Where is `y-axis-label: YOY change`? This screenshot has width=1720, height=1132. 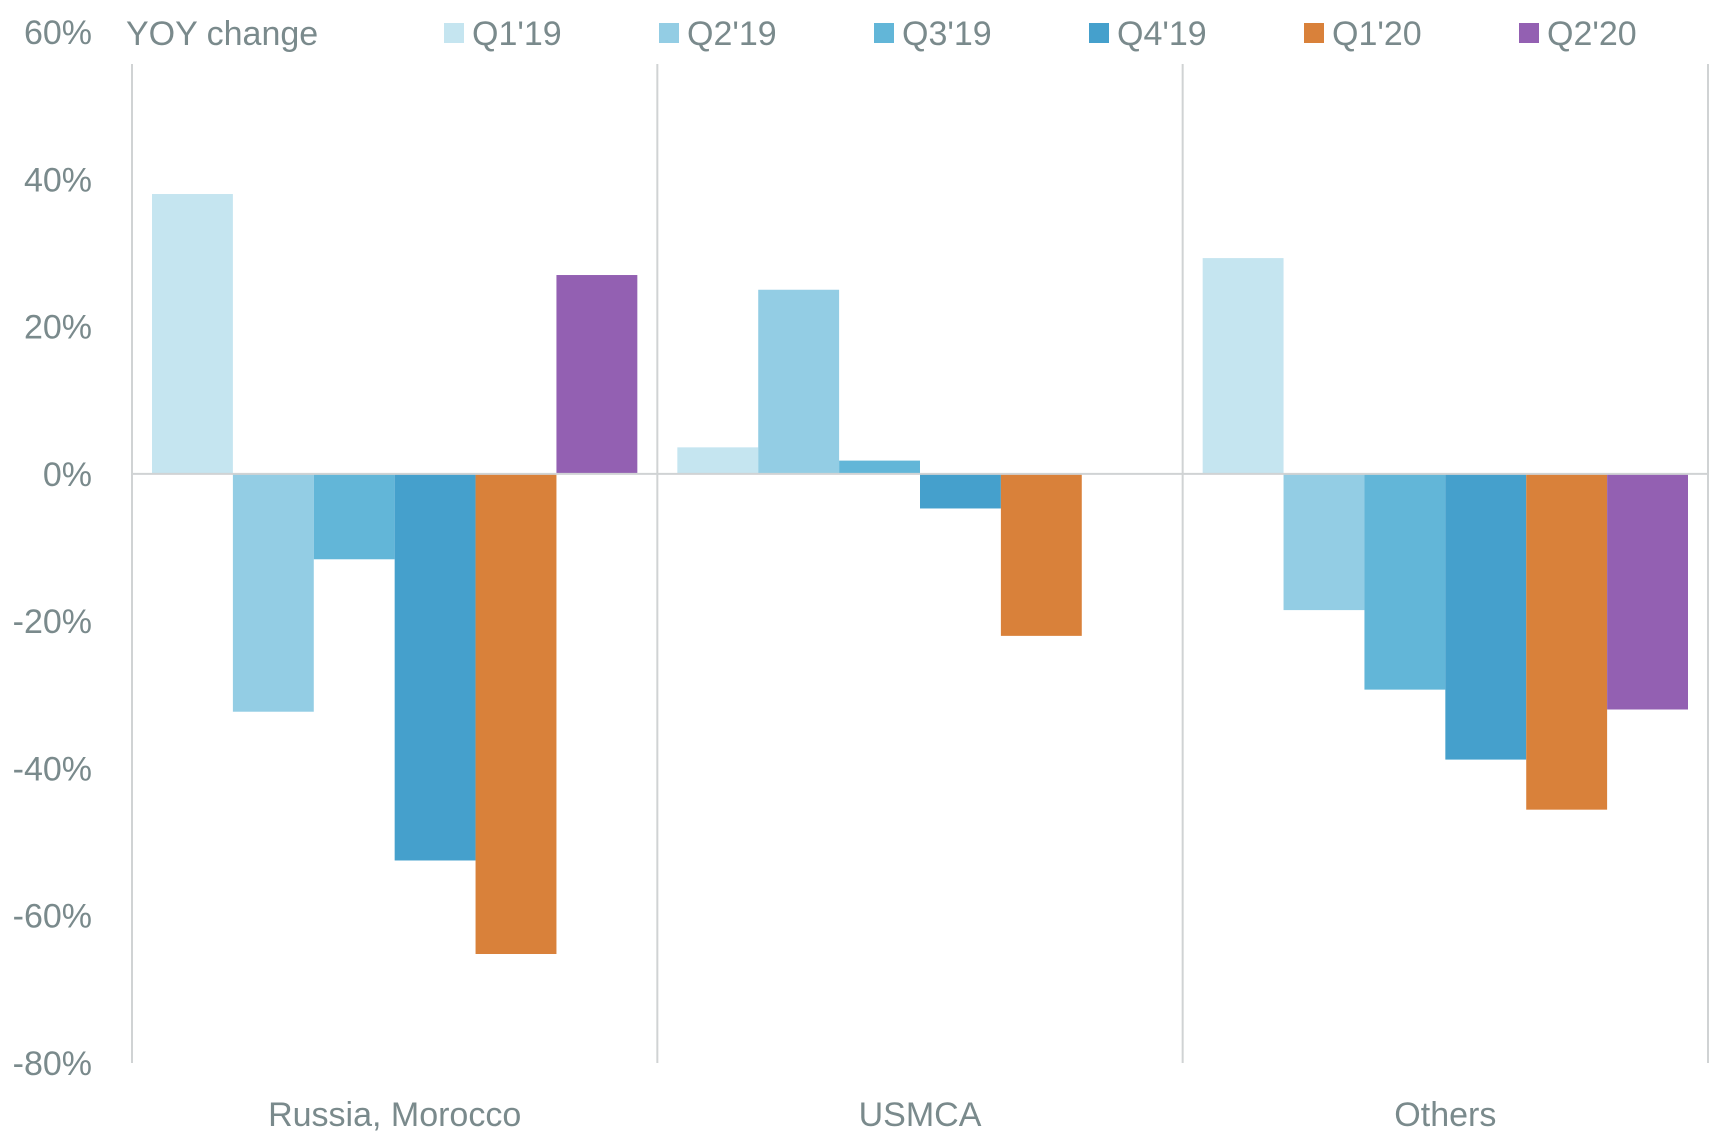
y-axis-label: YOY change is located at coordinates (222, 34).